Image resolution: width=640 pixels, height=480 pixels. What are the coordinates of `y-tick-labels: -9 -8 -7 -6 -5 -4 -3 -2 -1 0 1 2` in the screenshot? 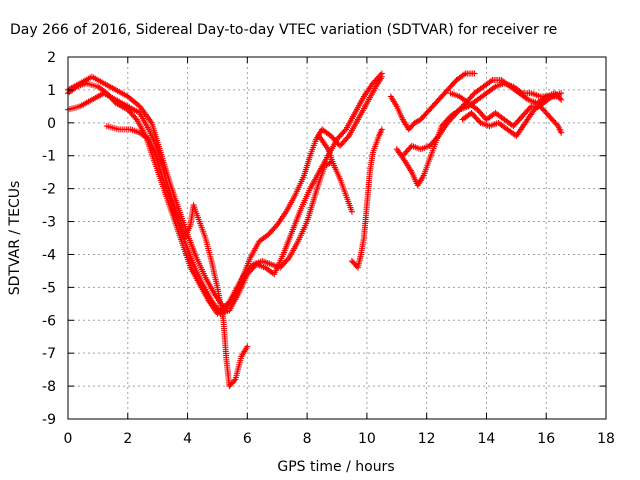 It's located at (49, 239).